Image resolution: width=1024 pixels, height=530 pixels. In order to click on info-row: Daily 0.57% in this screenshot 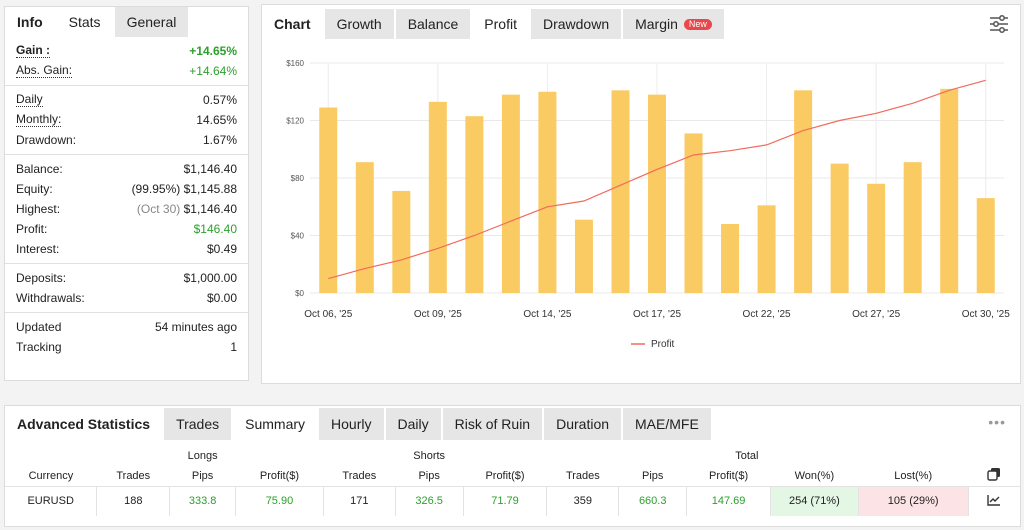, I will do `click(126, 100)`.